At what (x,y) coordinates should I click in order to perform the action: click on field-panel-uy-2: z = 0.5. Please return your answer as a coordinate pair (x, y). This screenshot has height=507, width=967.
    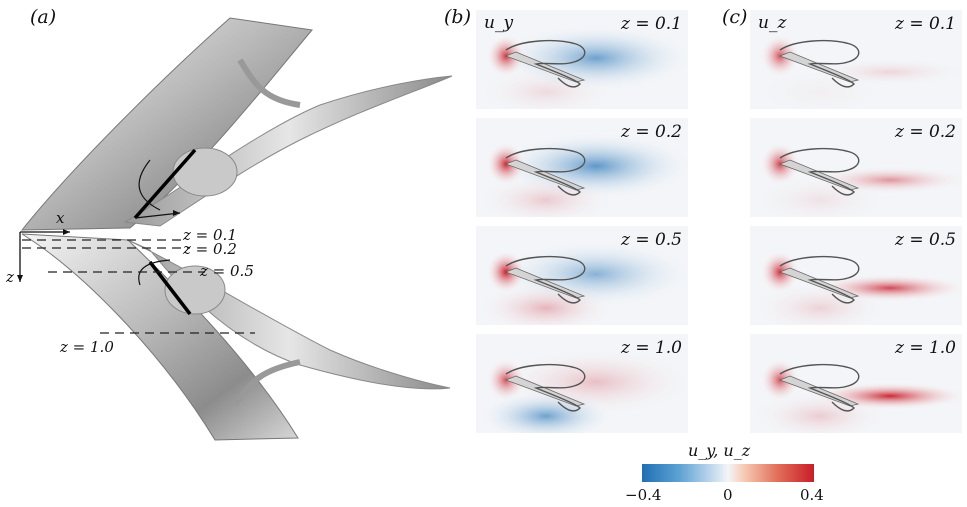
    Looking at the image, I should click on (582, 275).